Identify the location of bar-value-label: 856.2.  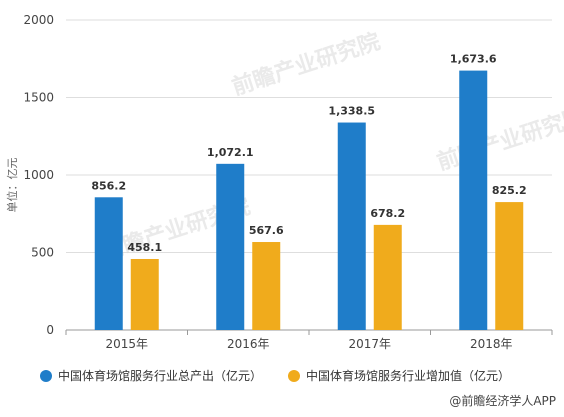
(108, 185).